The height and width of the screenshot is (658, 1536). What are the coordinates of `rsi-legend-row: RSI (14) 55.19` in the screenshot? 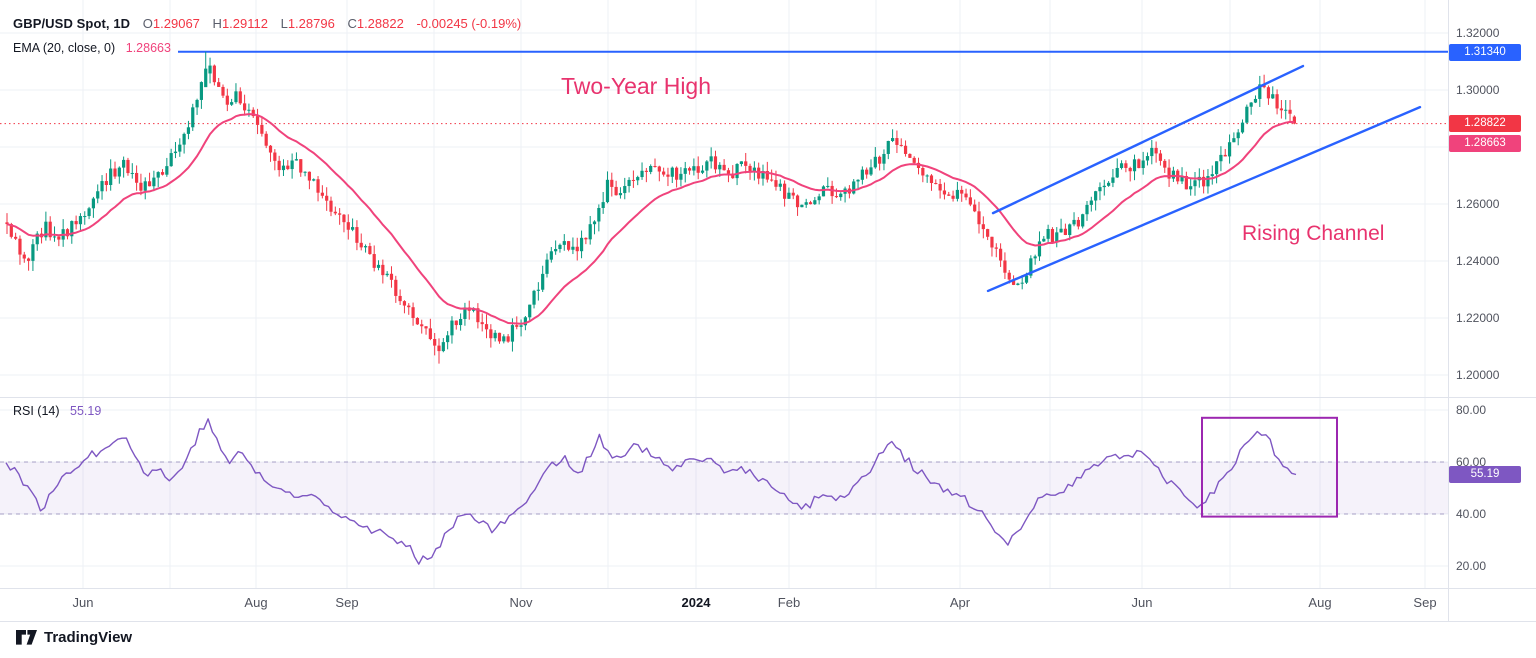 It's located at (57, 411).